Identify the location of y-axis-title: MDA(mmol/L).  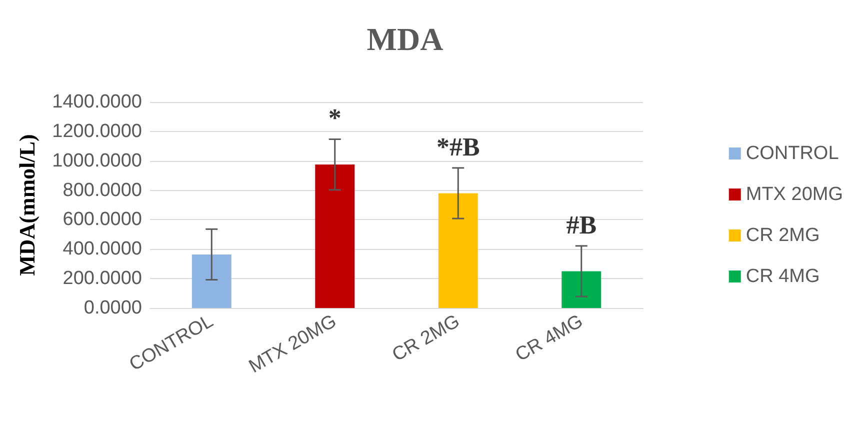
(27, 205).